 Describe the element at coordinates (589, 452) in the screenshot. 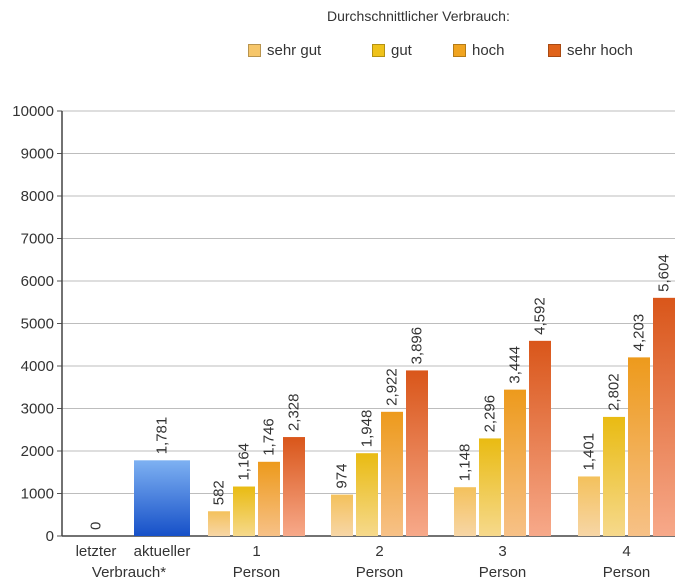

I see `data-label: 1,401` at that location.